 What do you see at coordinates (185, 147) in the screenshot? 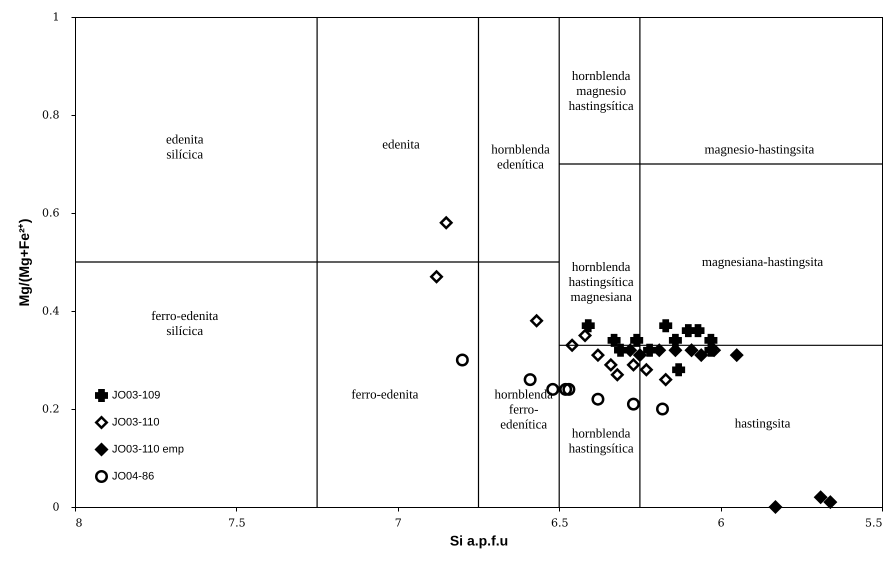
I see `annotation: edenita silícica` at bounding box center [185, 147].